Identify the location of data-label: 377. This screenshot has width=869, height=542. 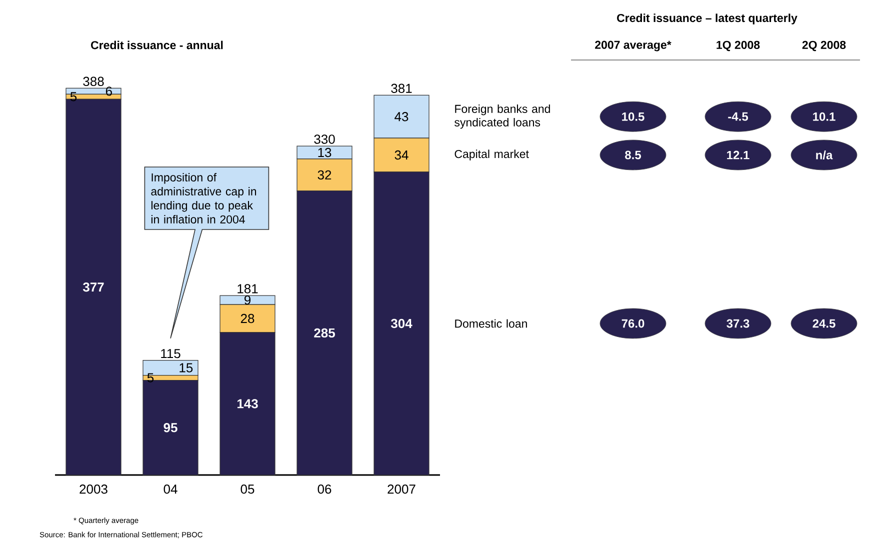
(93, 287).